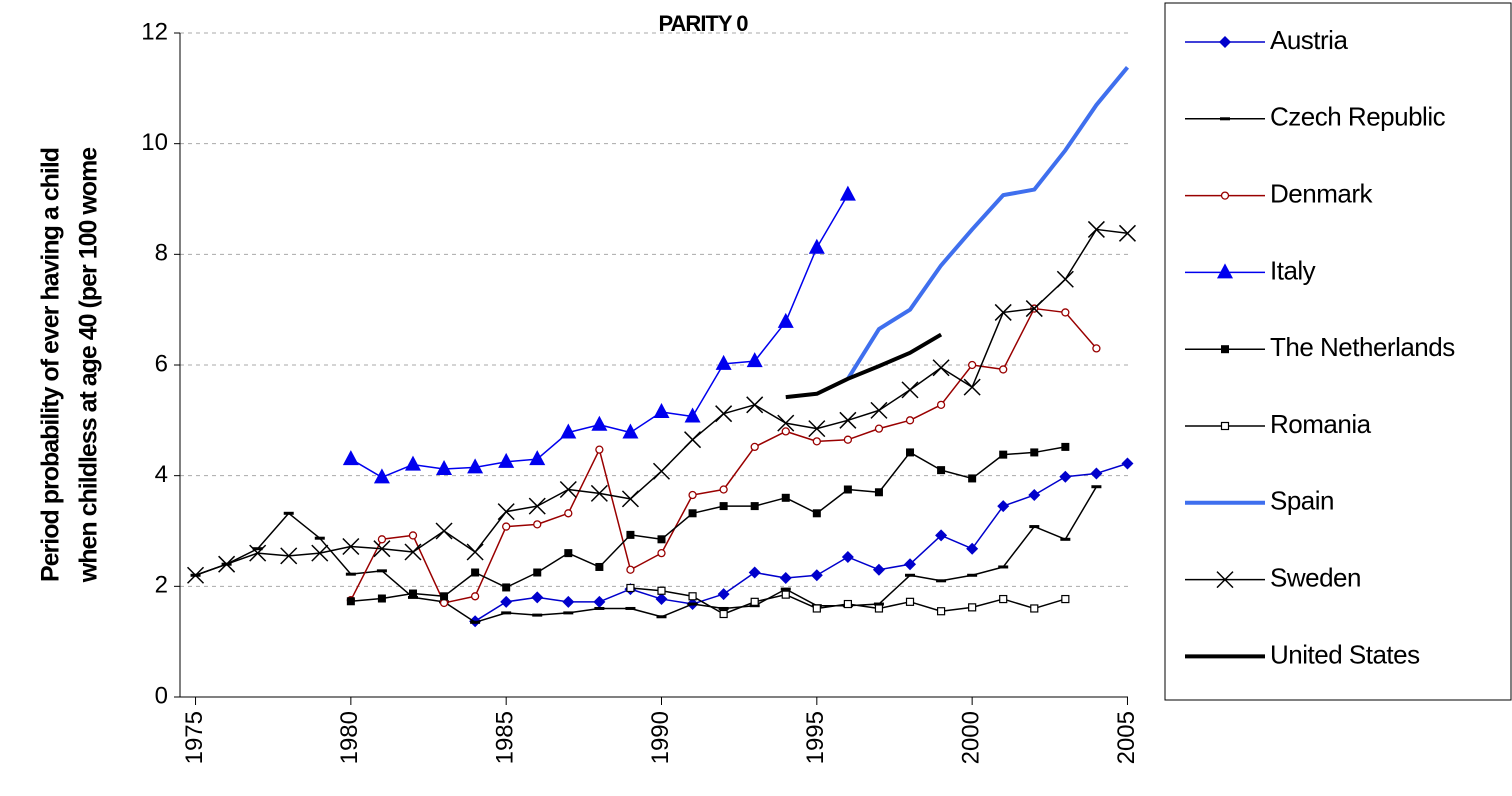  Describe the element at coordinates (89, 365) in the screenshot. I see `y-axis-label: when childless at age 40 (per 100 wome` at that location.